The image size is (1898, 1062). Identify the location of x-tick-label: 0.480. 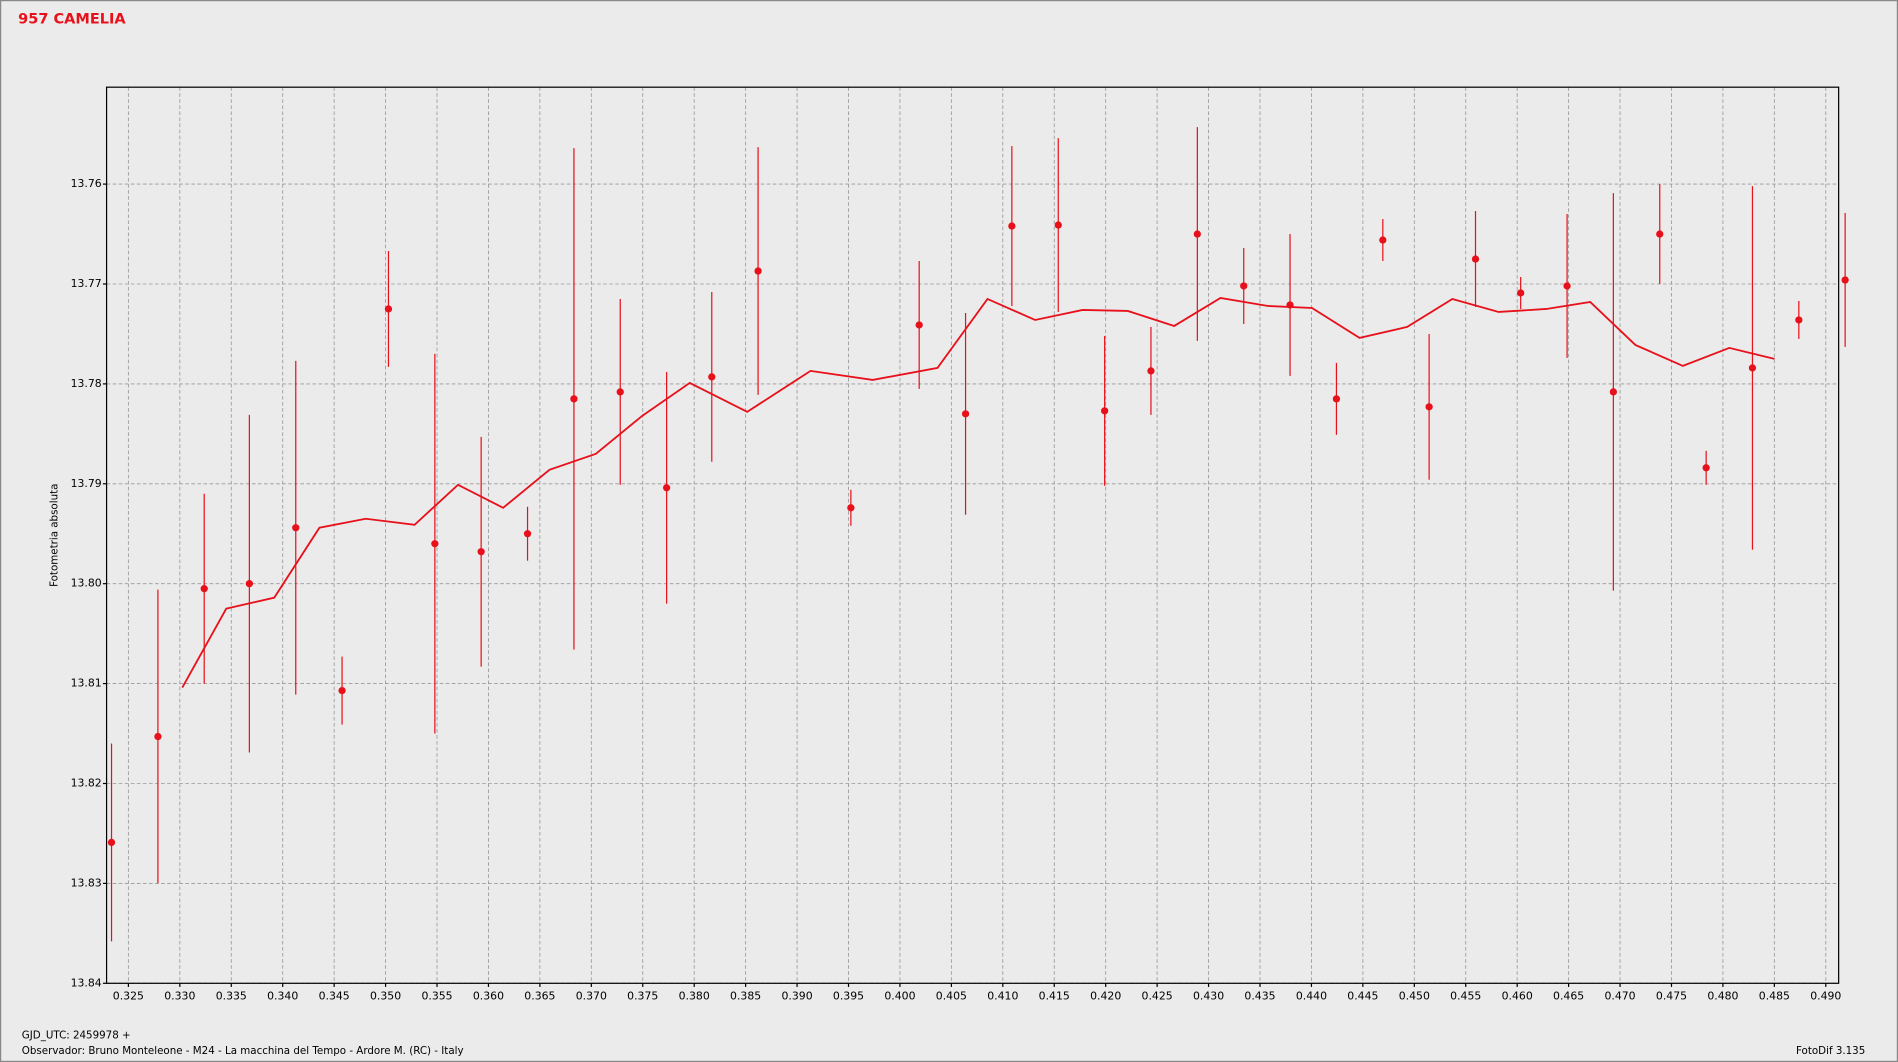
(1722, 996).